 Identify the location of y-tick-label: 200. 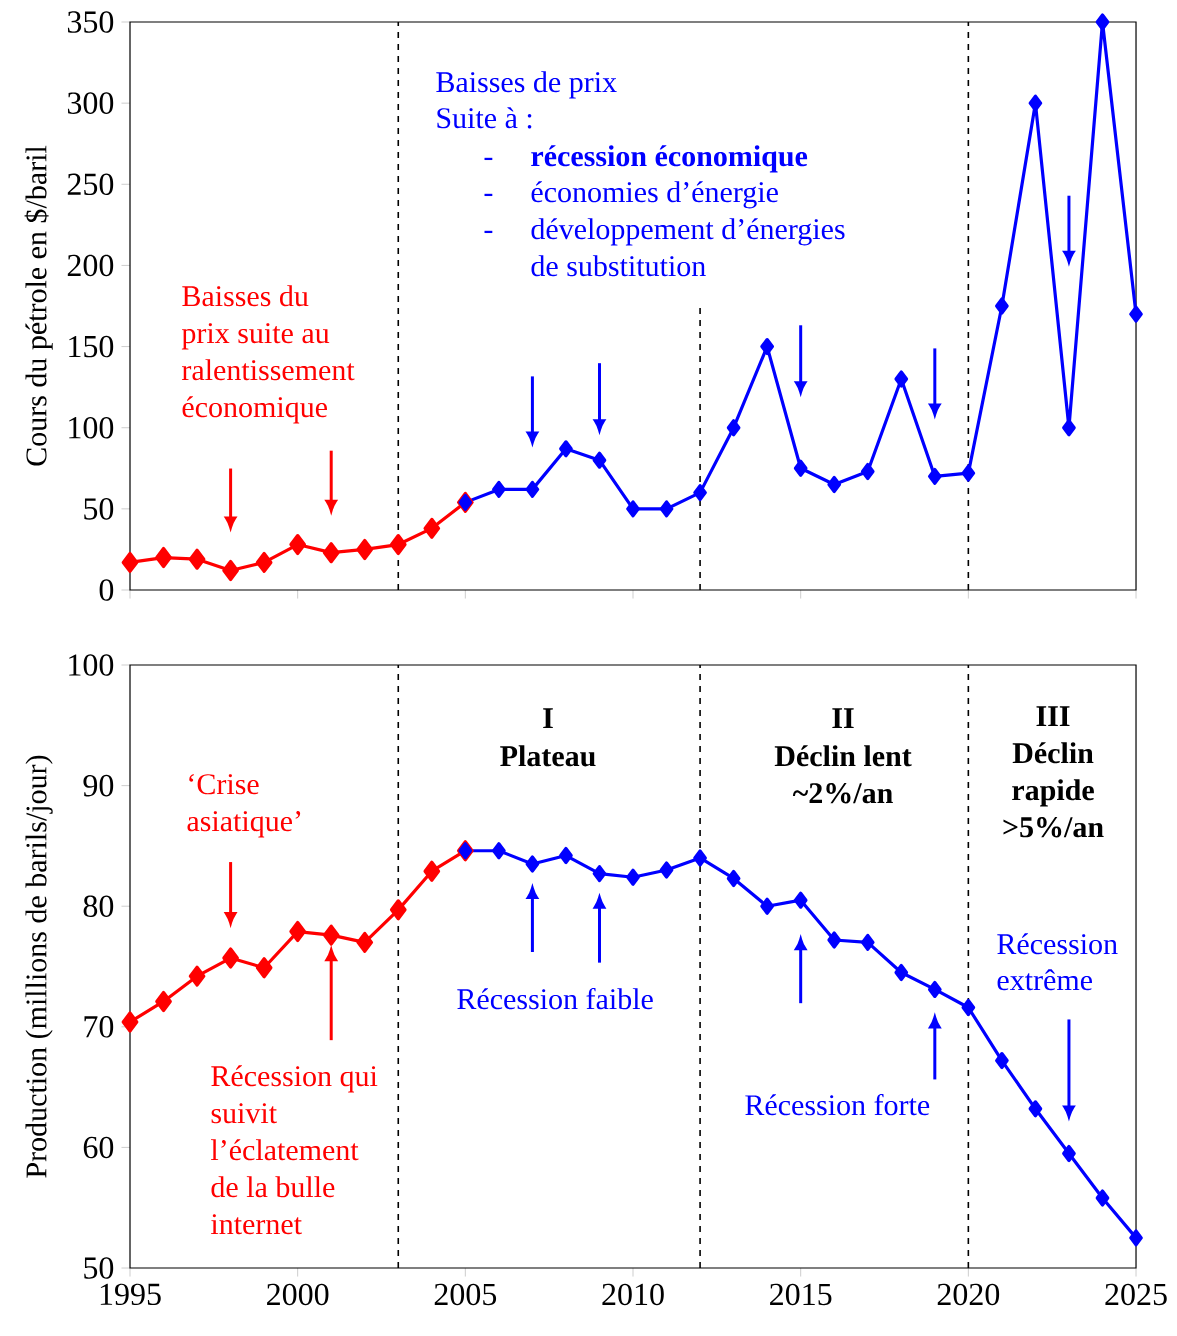
(90, 265).